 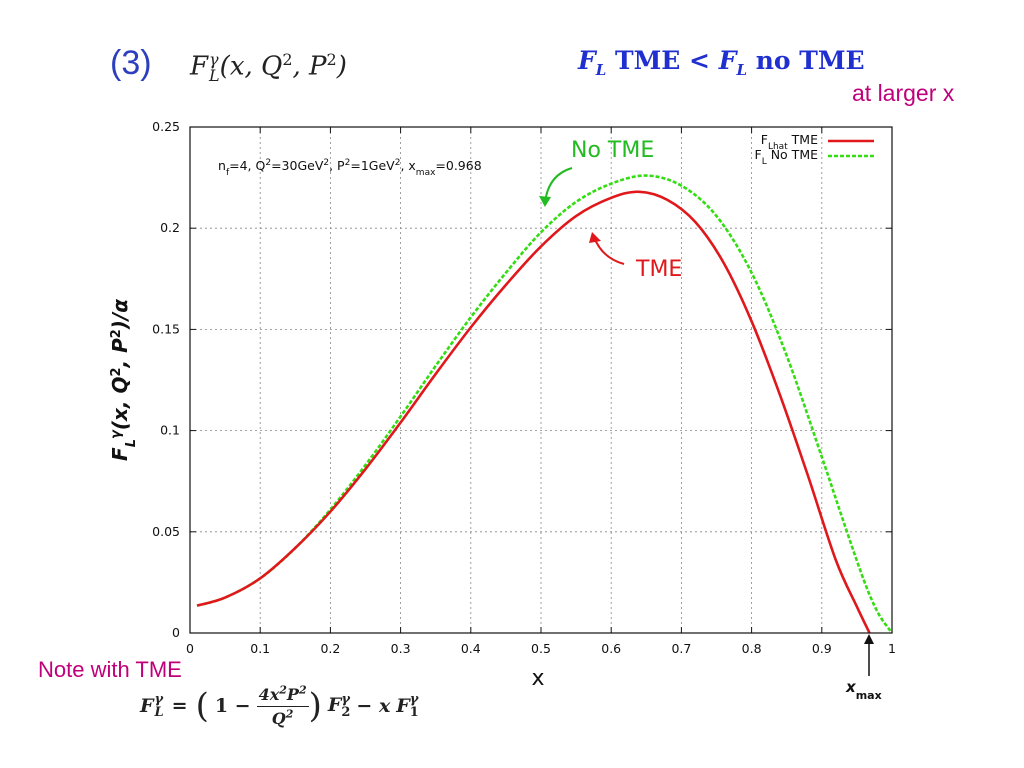 What do you see at coordinates (330, 648) in the screenshot?
I see `x-tick-label: 0.2` at bounding box center [330, 648].